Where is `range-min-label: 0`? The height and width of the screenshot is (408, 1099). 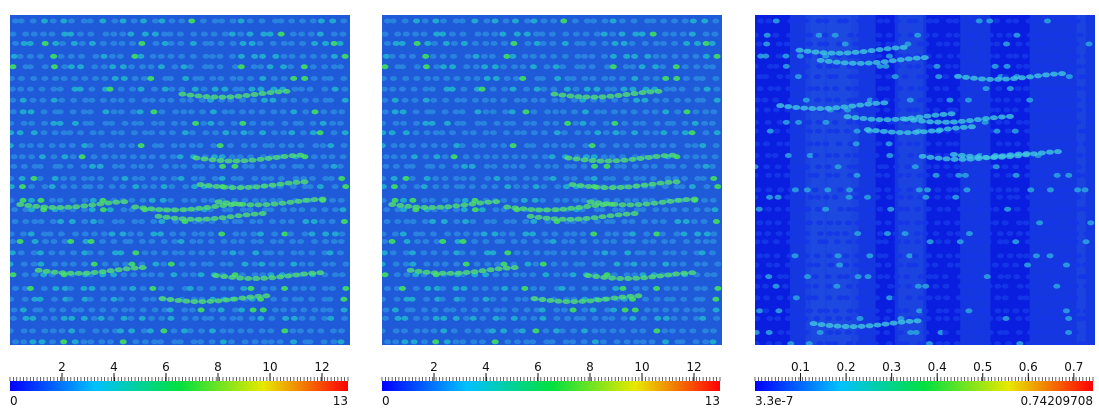
range-min-label: 0 is located at coordinates (14, 401).